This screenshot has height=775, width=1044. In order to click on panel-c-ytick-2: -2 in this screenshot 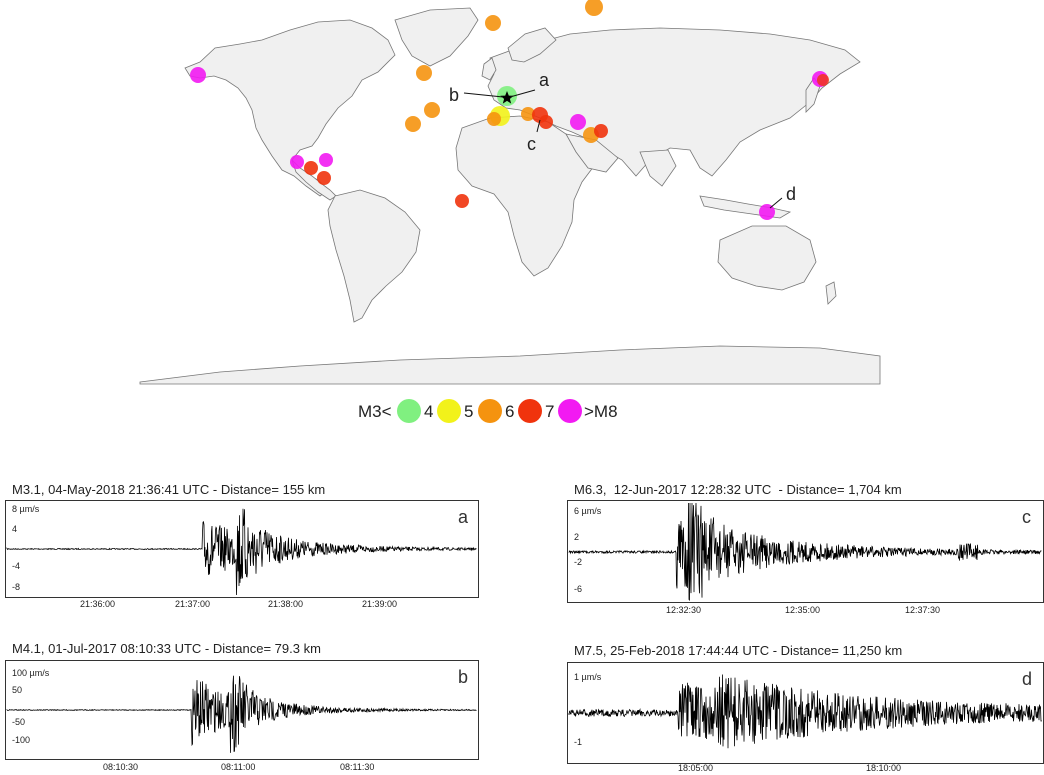, I will do `click(578, 562)`.